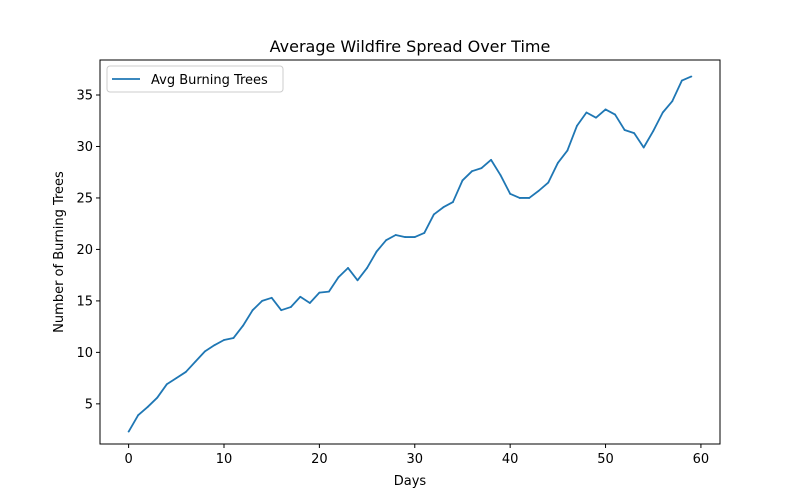  I want to click on legend: Avg Burning Trees, so click(195, 79).